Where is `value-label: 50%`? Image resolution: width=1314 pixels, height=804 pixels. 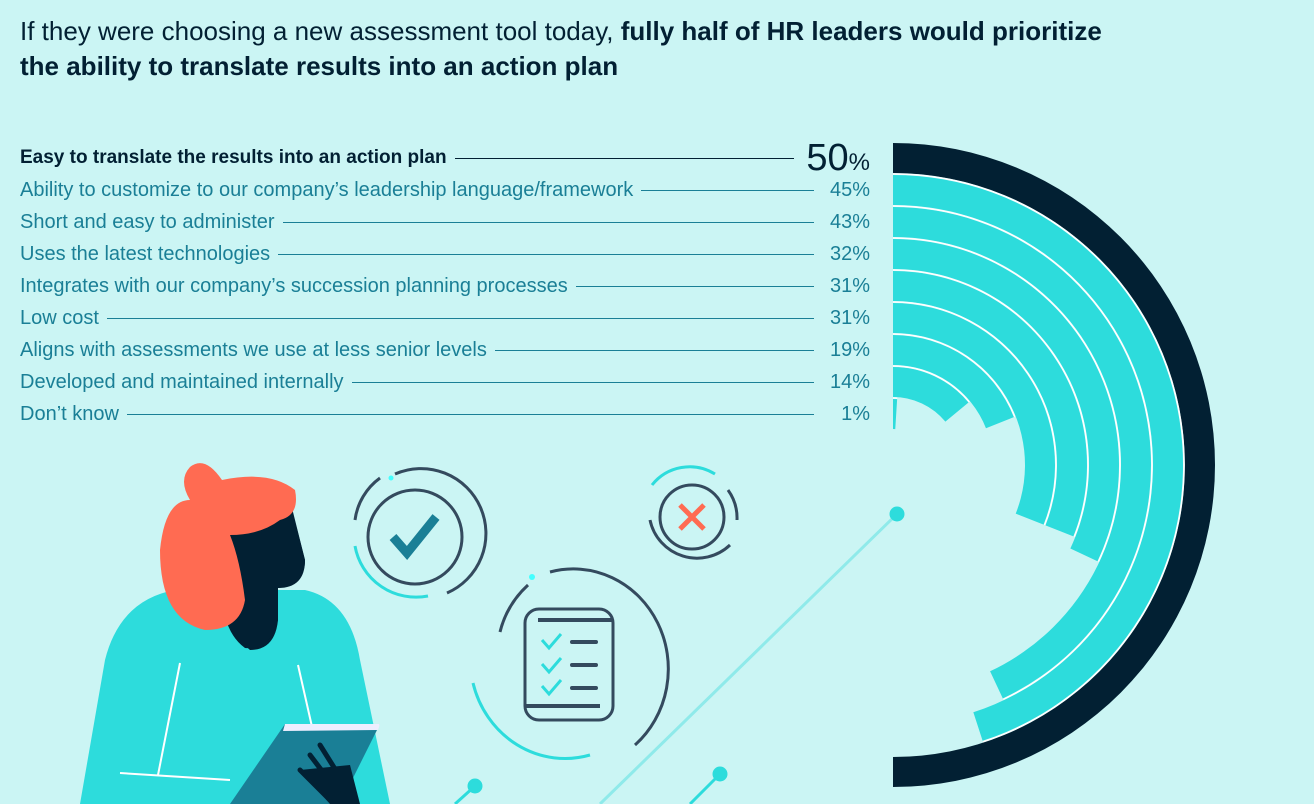
value-label: 50% is located at coordinates (838, 158).